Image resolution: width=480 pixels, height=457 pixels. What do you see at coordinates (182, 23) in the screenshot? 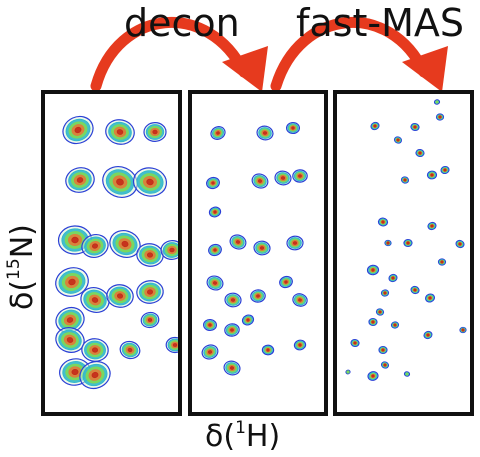
I see `step-label-decon: decon` at bounding box center [182, 23].